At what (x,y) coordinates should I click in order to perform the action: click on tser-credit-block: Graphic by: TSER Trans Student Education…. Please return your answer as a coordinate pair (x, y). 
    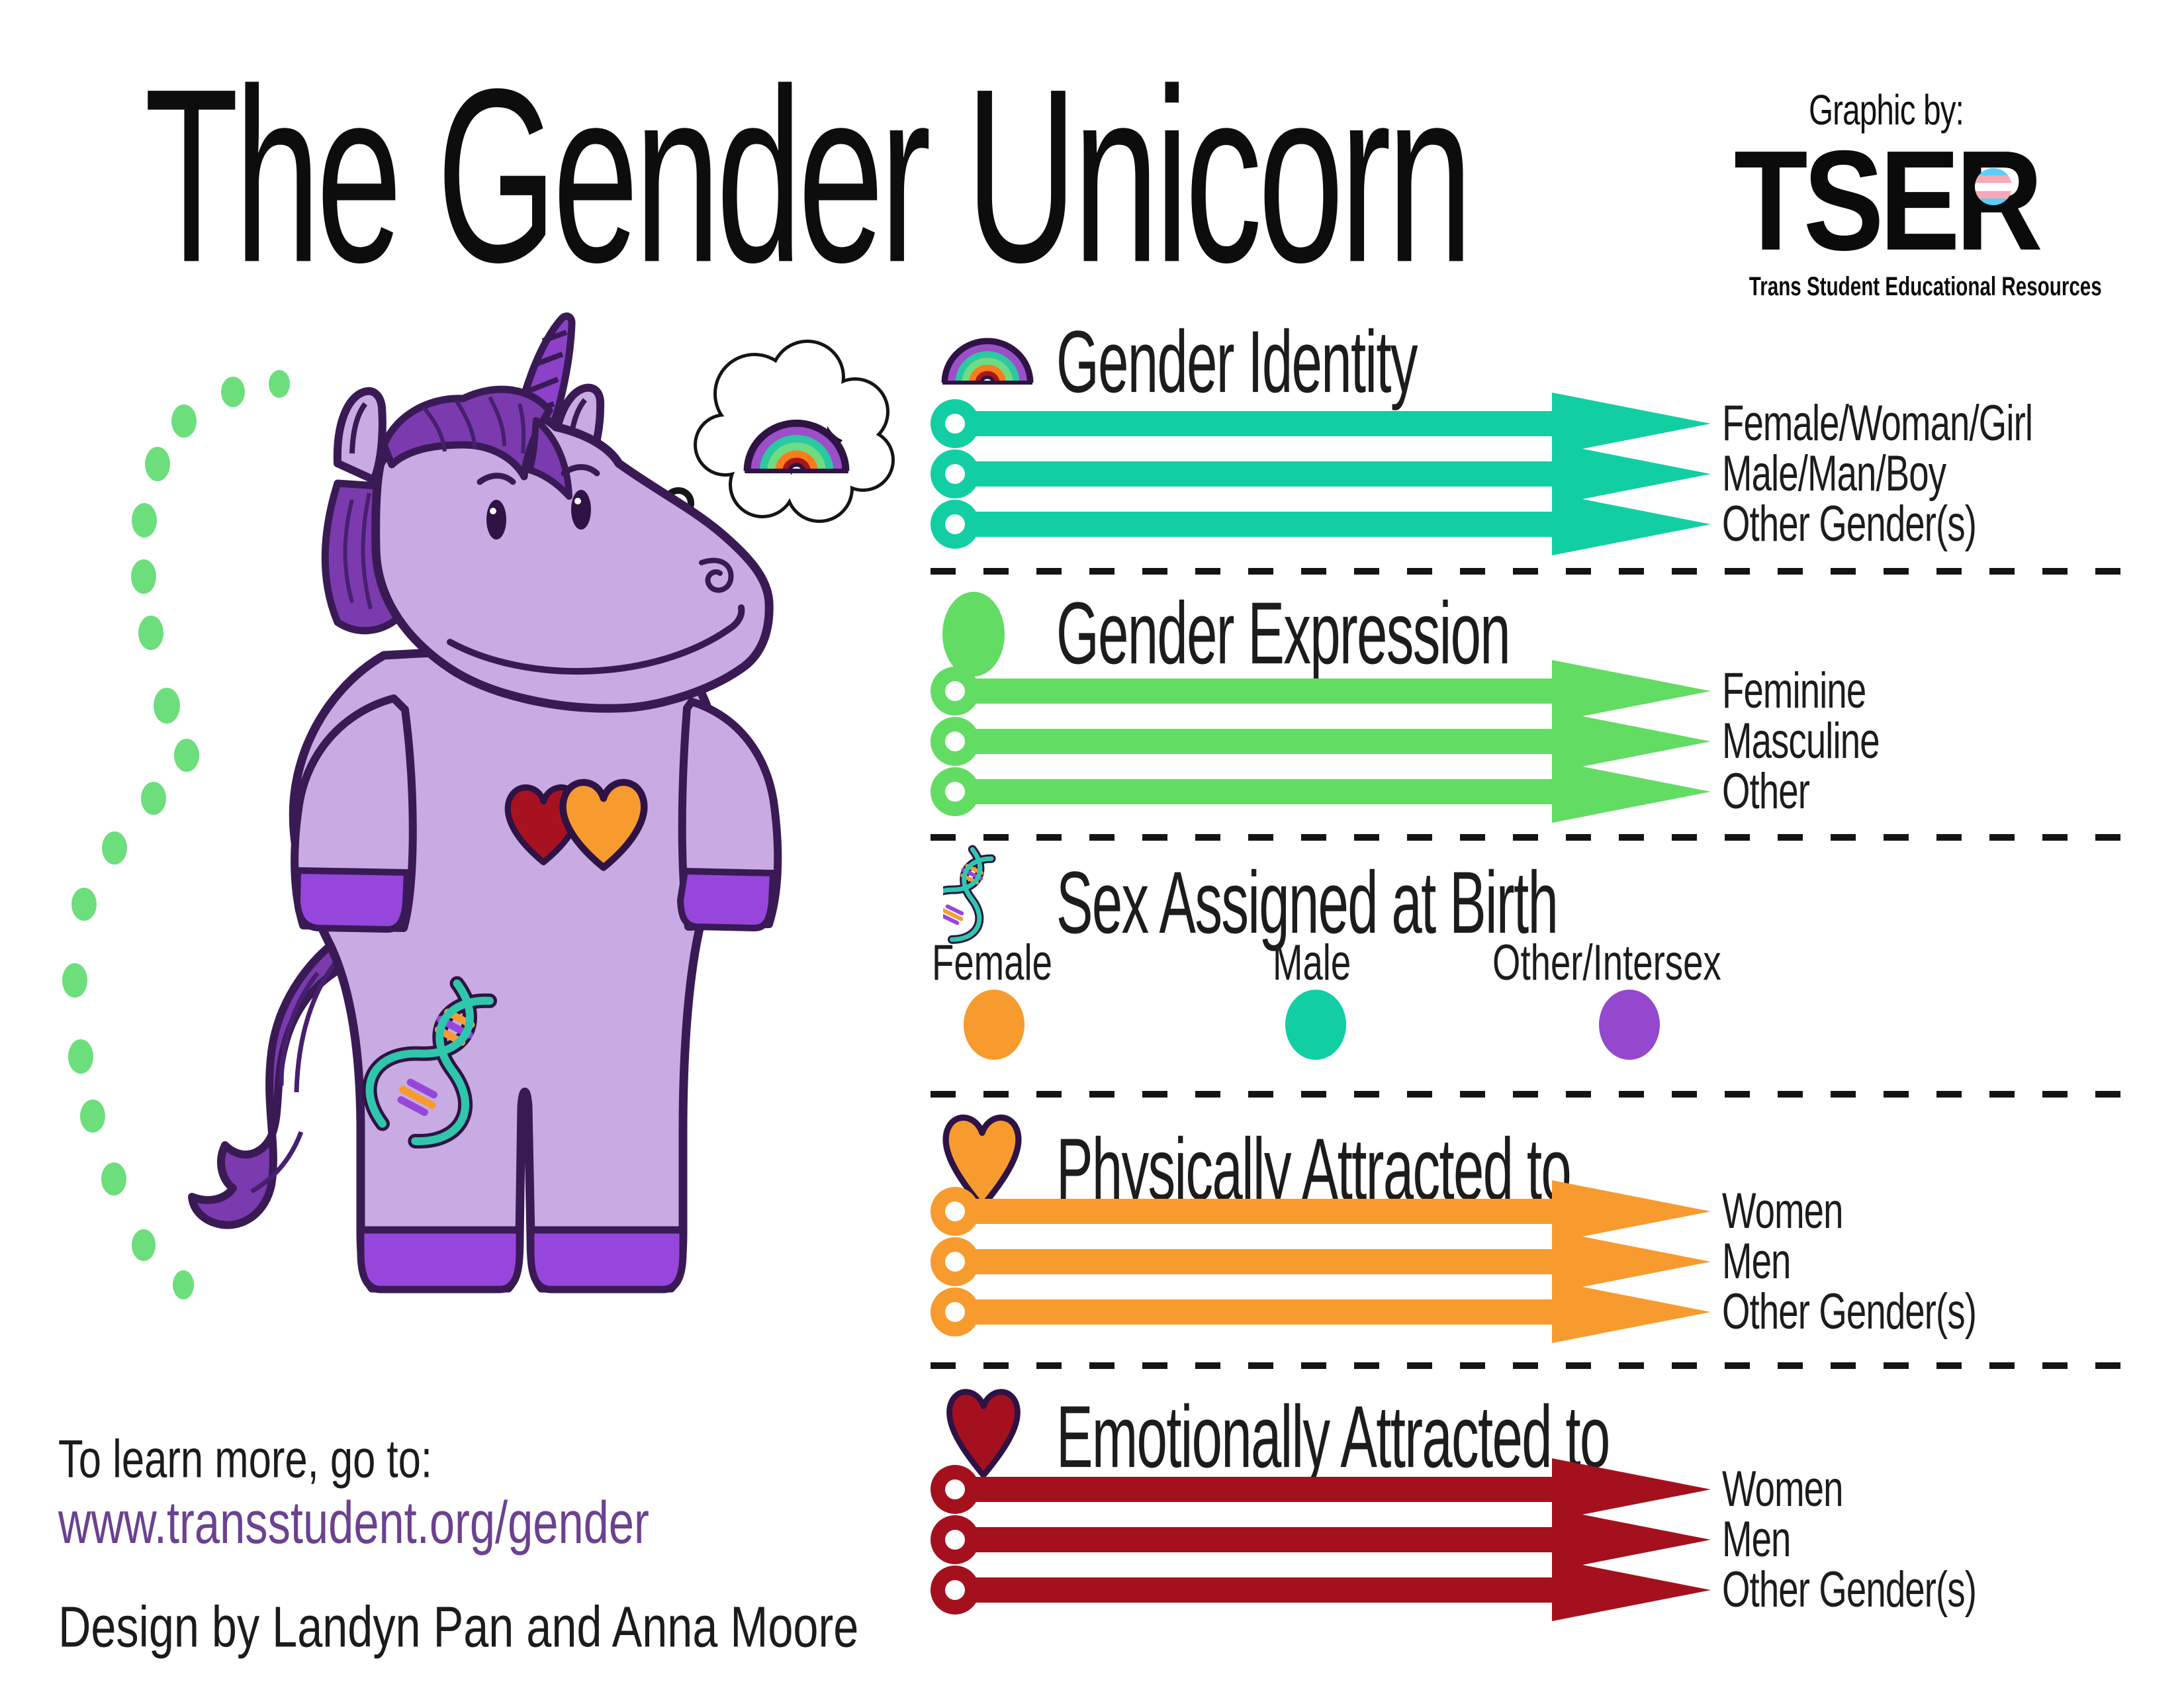
    Looking at the image, I should click on (1901, 193).